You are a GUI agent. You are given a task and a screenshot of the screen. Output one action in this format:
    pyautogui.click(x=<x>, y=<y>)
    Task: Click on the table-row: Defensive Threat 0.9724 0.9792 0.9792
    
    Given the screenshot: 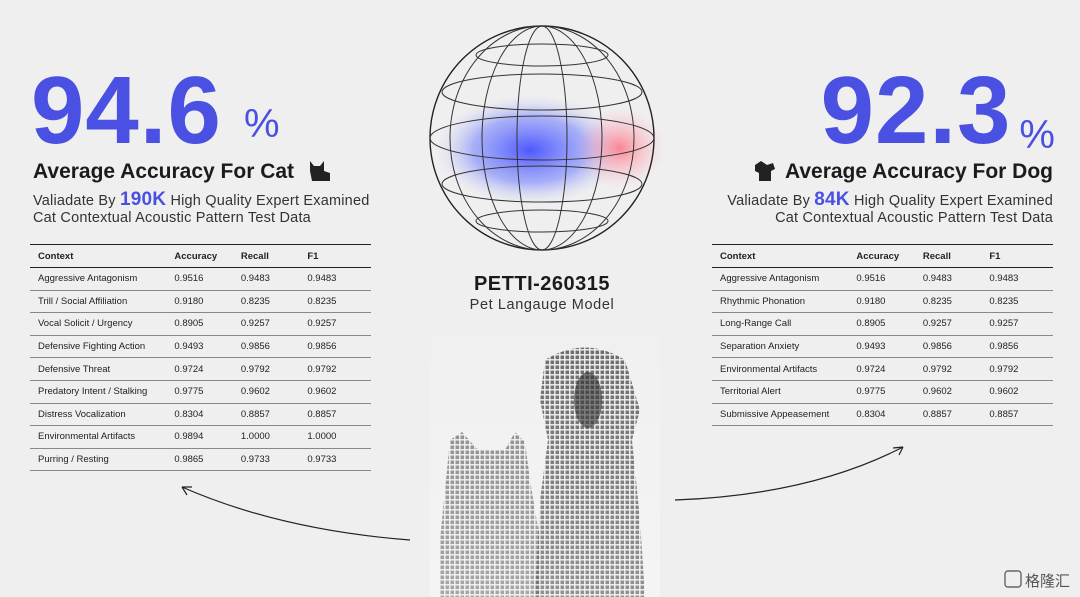 What is the action you would take?
    pyautogui.click(x=200, y=369)
    